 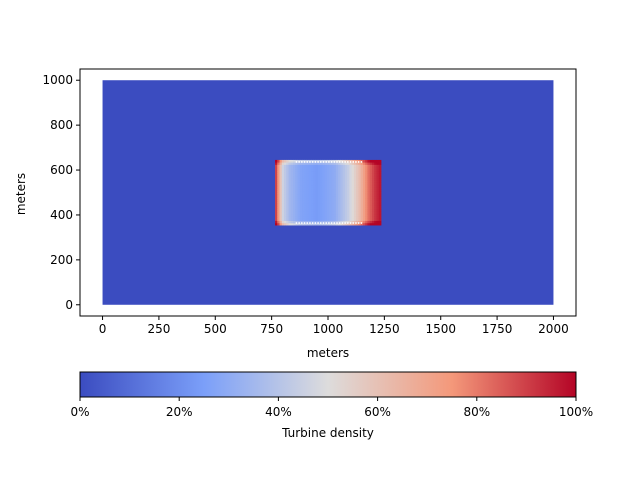 I want to click on x-tick-label: 2000, so click(x=553, y=329).